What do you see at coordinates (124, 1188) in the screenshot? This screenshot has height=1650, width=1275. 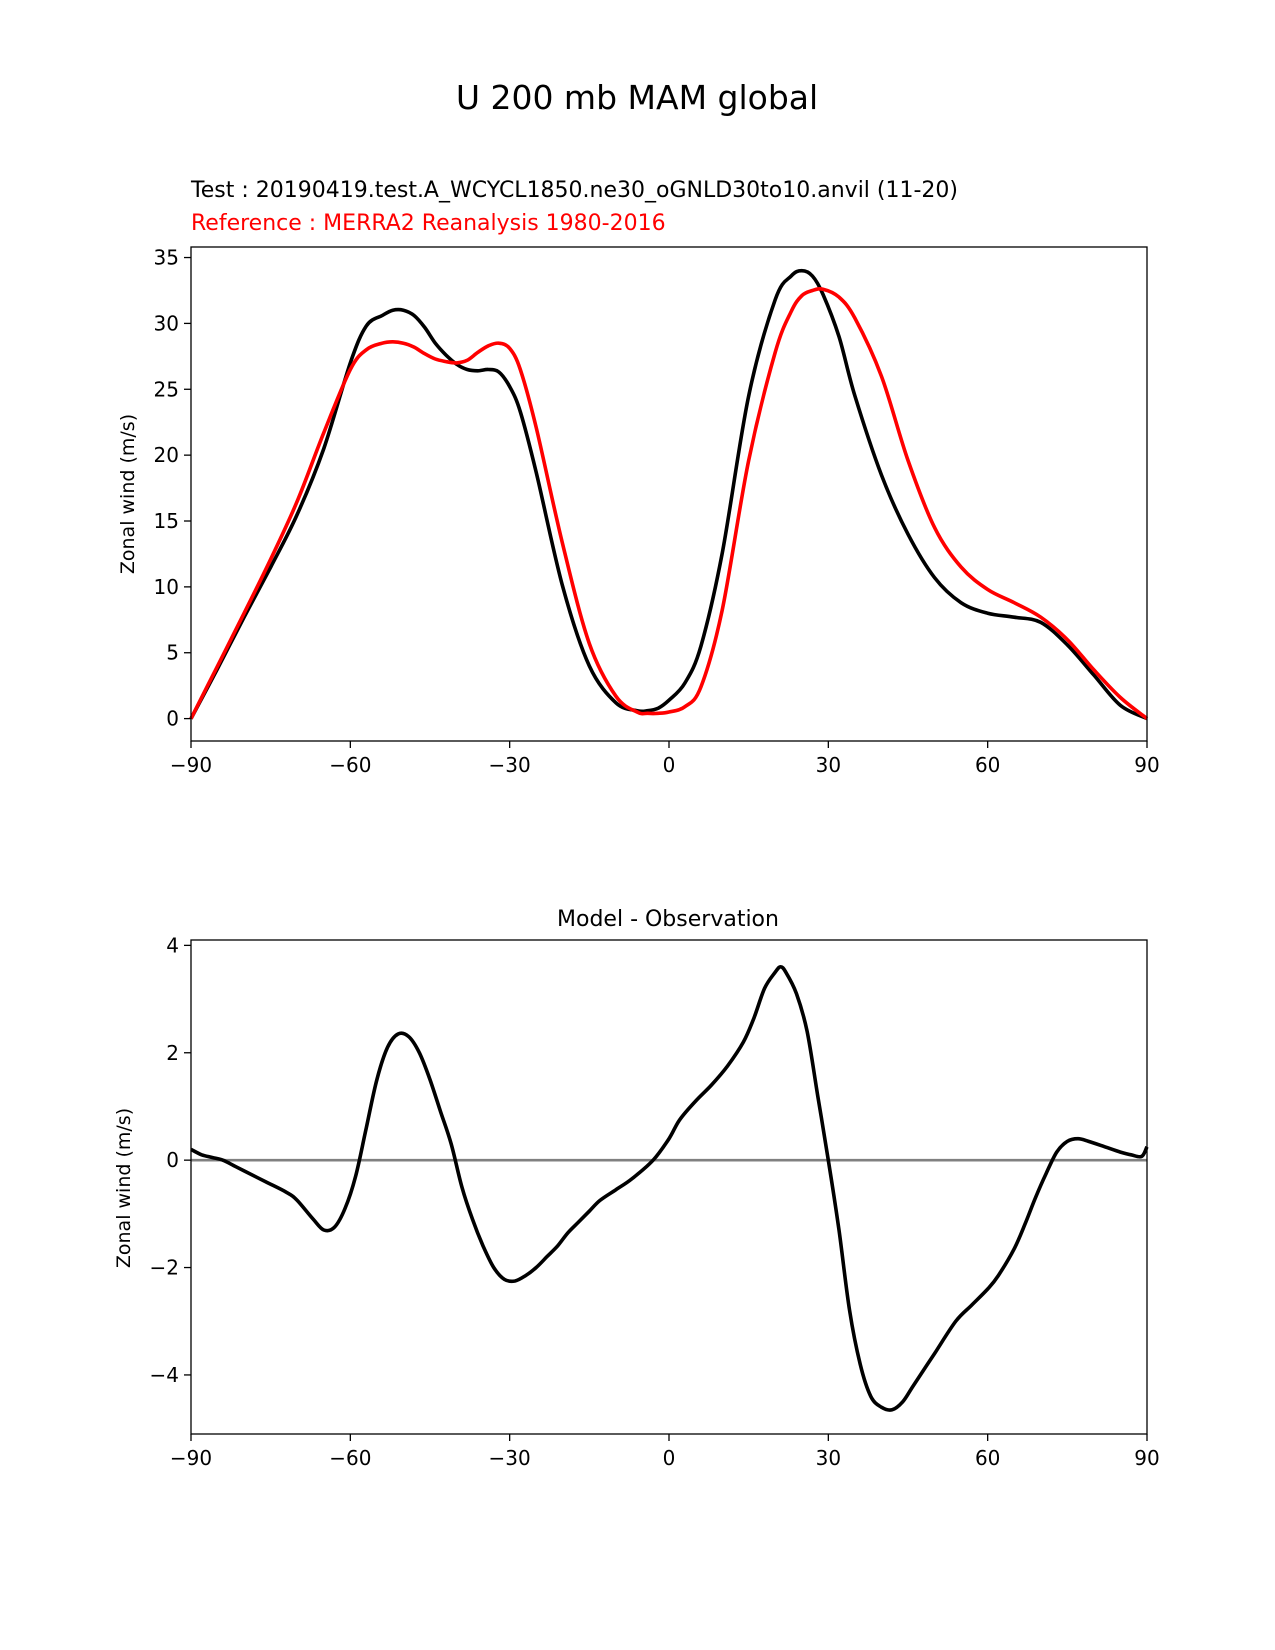 I see `bottom-ylabel: Zonal wind (m/s)` at bounding box center [124, 1188].